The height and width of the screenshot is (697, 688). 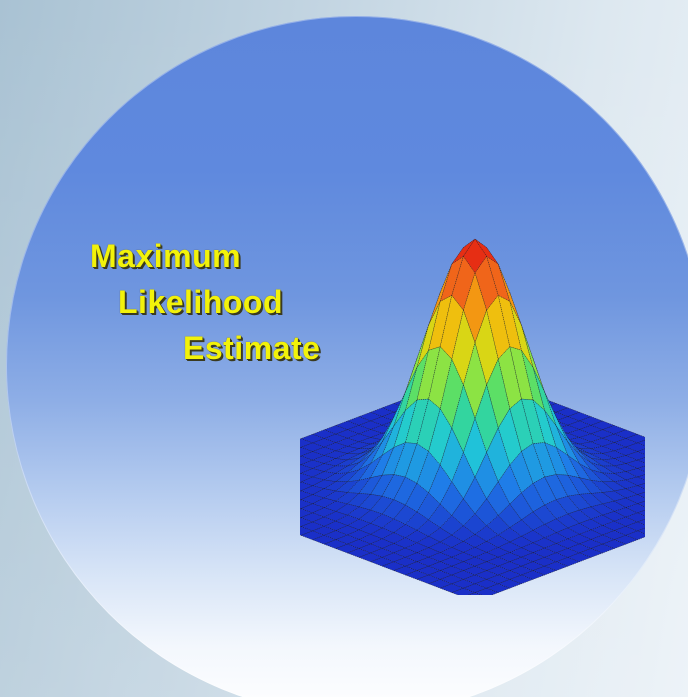 What do you see at coordinates (240, 318) in the screenshot?
I see `title-block: Maximum Likelihood Estimate` at bounding box center [240, 318].